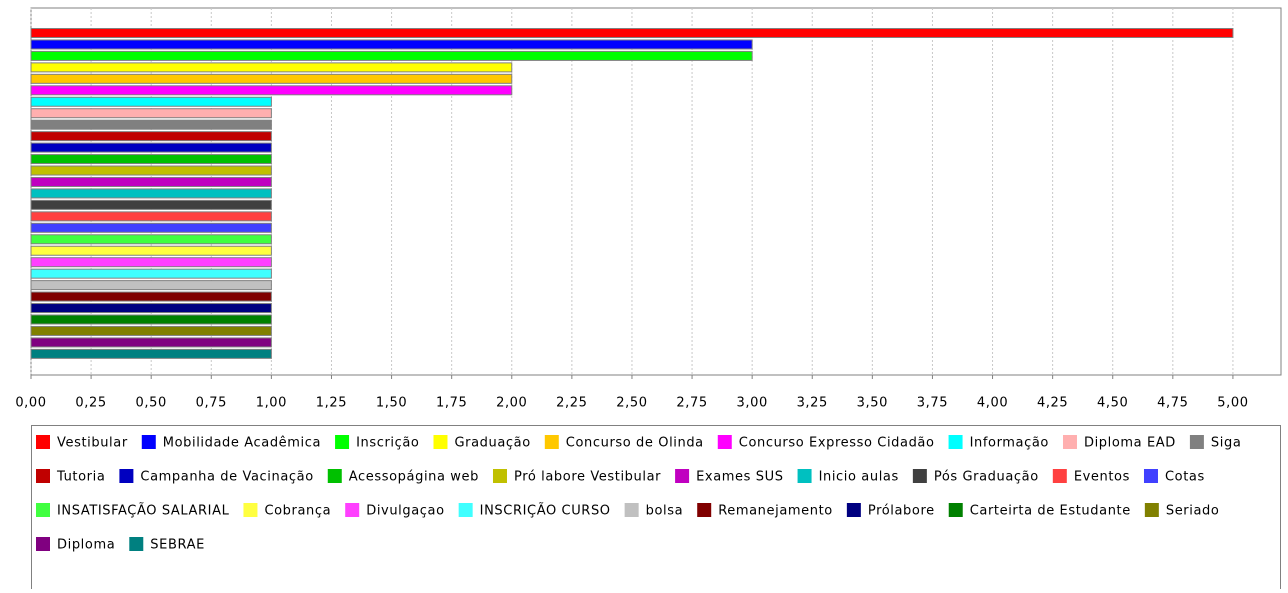 Image resolution: width=1288 pixels, height=593 pixels. Describe the element at coordinates (1226, 443) in the screenshot. I see `legend-label: Siga` at that location.